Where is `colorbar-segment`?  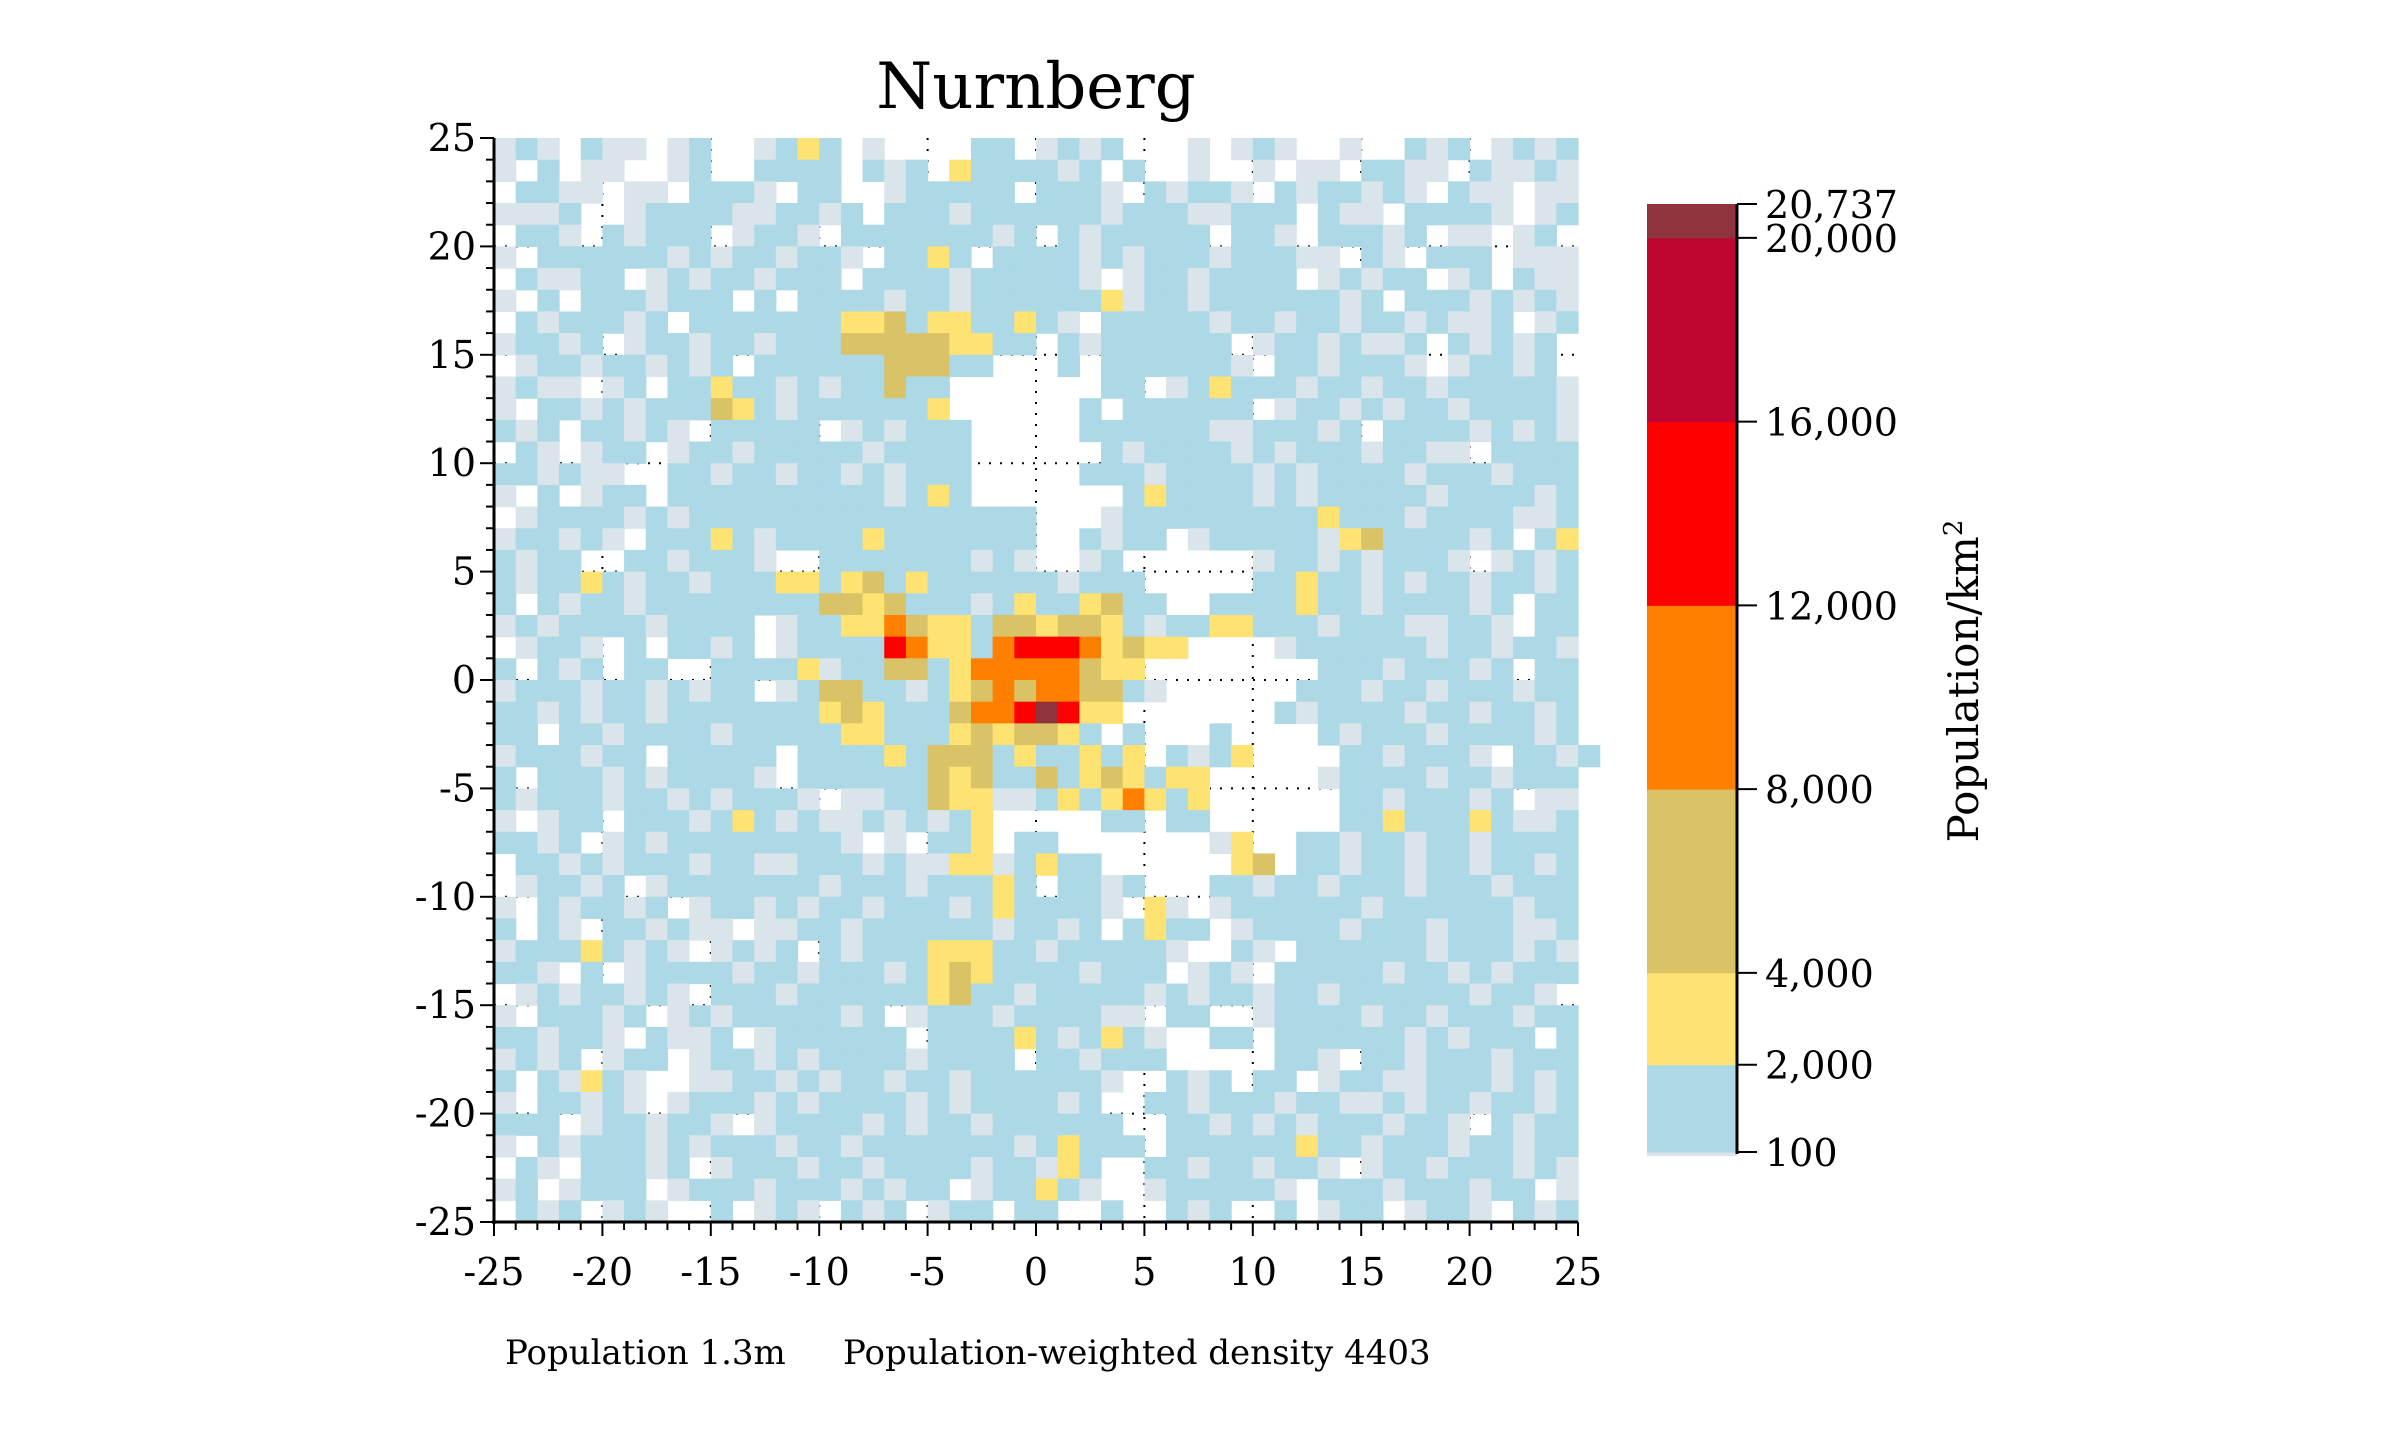
colorbar-segment is located at coordinates (1692, 513).